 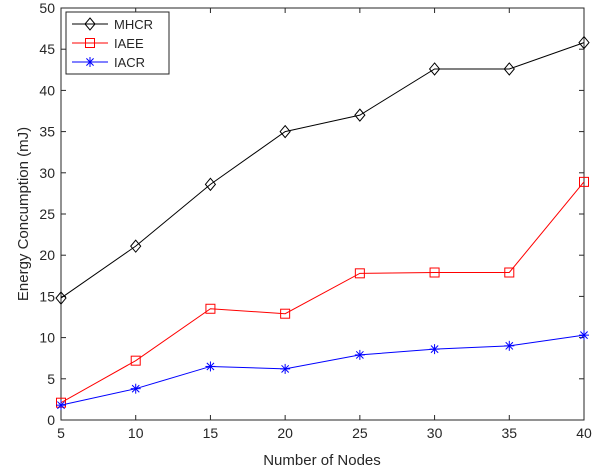 I want to click on y-tick-label: 40, so click(x=47, y=90).